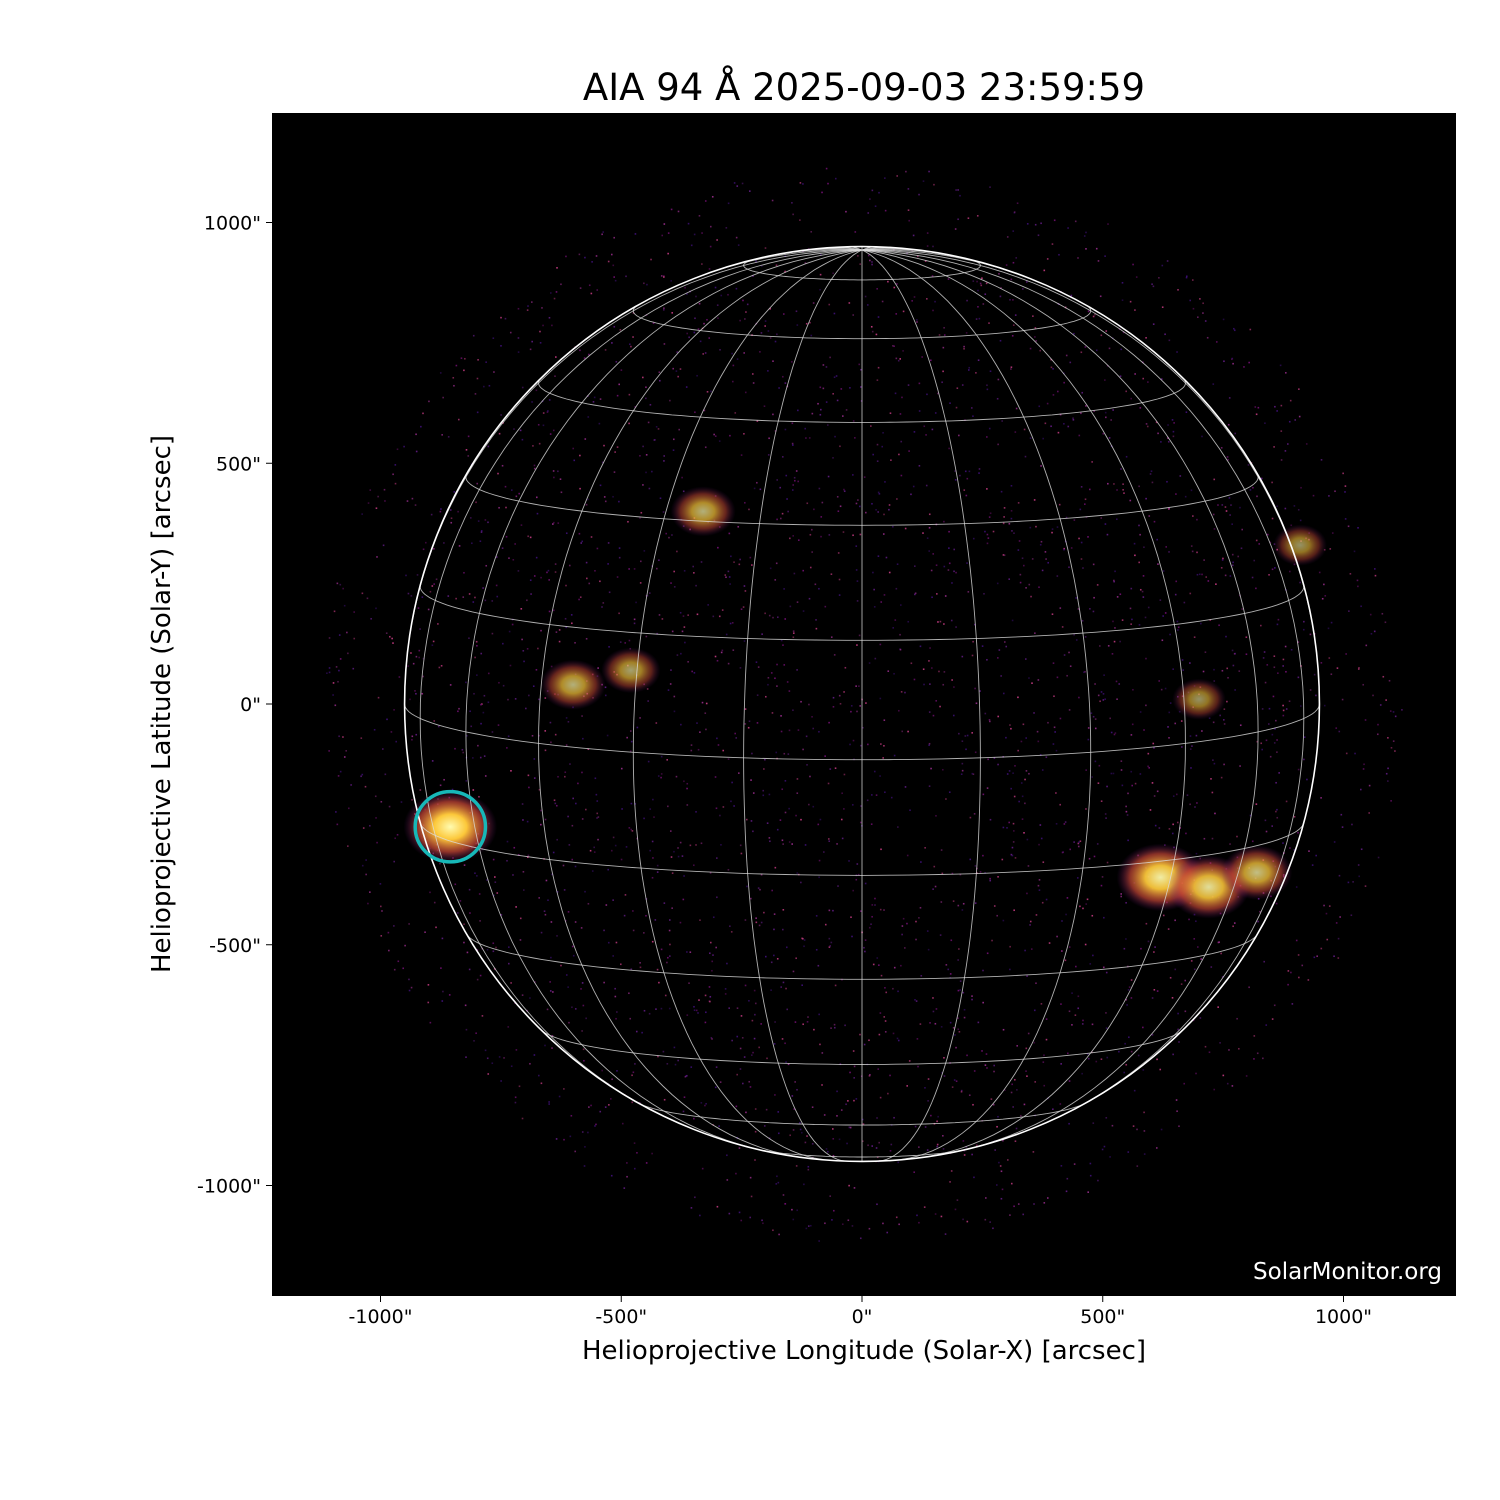 The image size is (1500, 1500). Describe the element at coordinates (864, 87) in the screenshot. I see `chart-title: AIA 94 Å 2025-09-03 23:59:59` at that location.